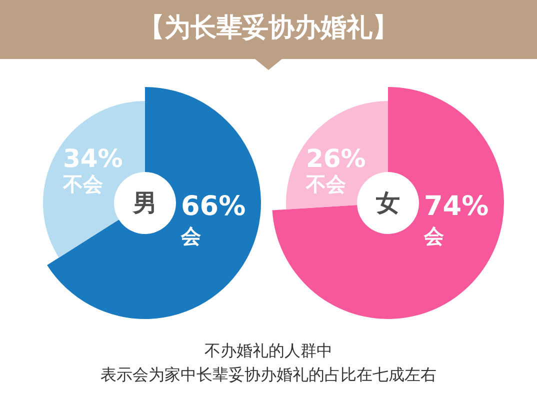 This screenshot has height=404, width=537. Describe the element at coordinates (213, 206) in the screenshot. I see `data-label: 66%` at that location.